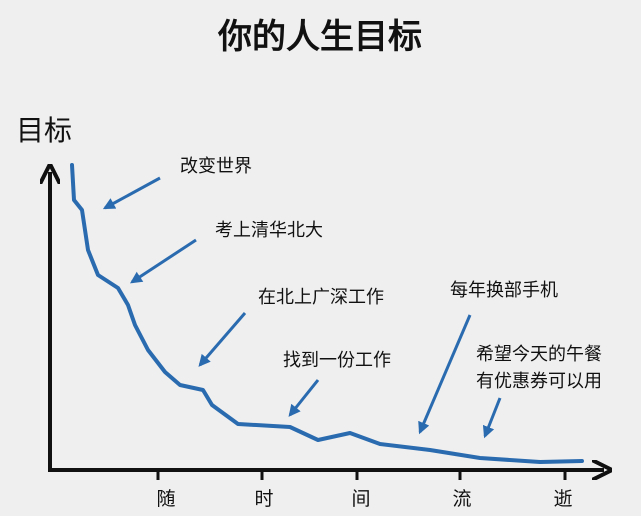 The height and width of the screenshot is (516, 641). What do you see at coordinates (360, 499) in the screenshot?
I see `x-tick-label: 间` at bounding box center [360, 499].